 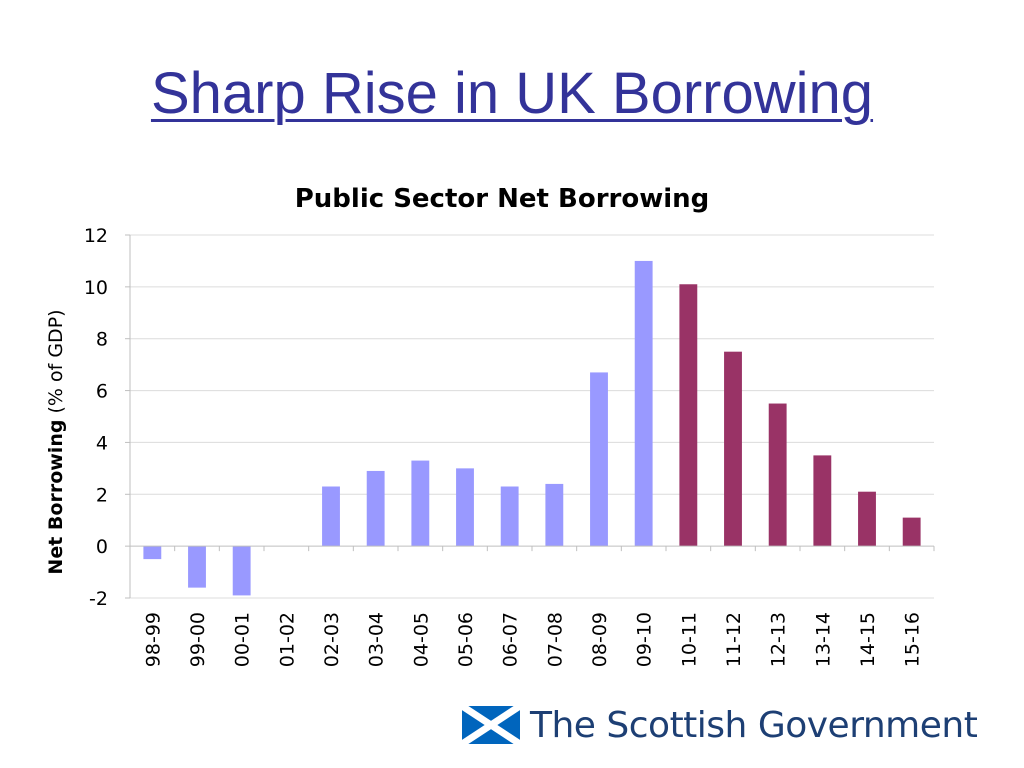 I want to click on x-tick-label: 14-15, so click(x=868, y=639).